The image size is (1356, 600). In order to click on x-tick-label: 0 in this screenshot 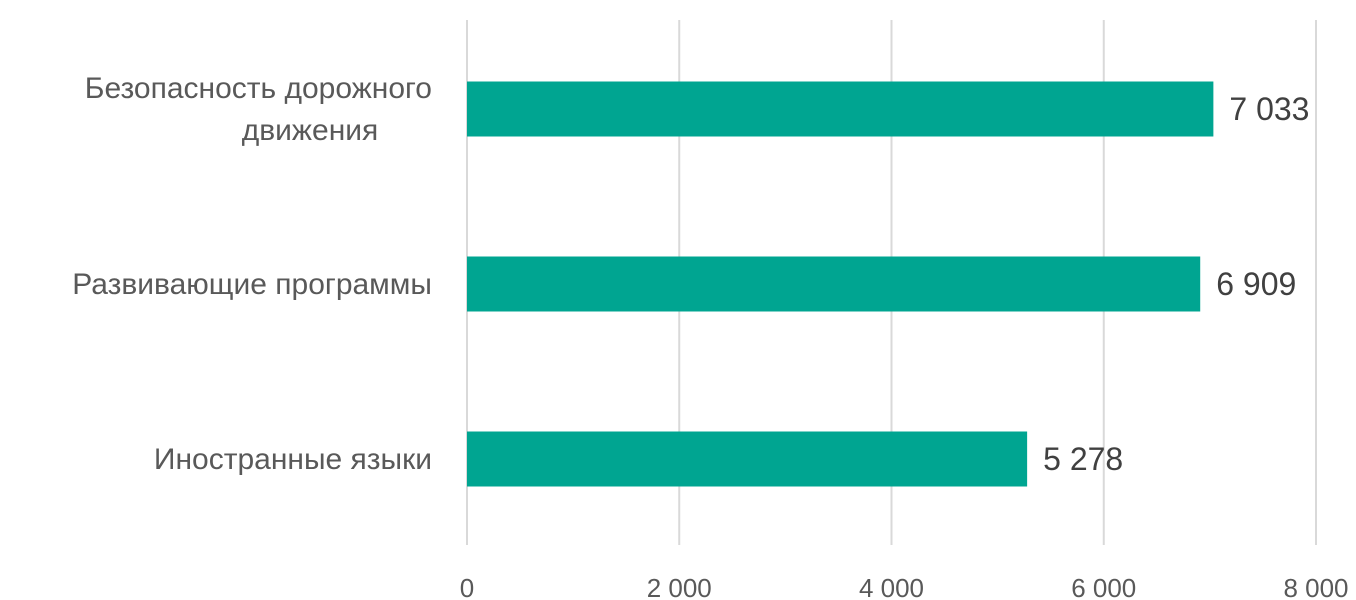, I will do `click(467, 586)`.